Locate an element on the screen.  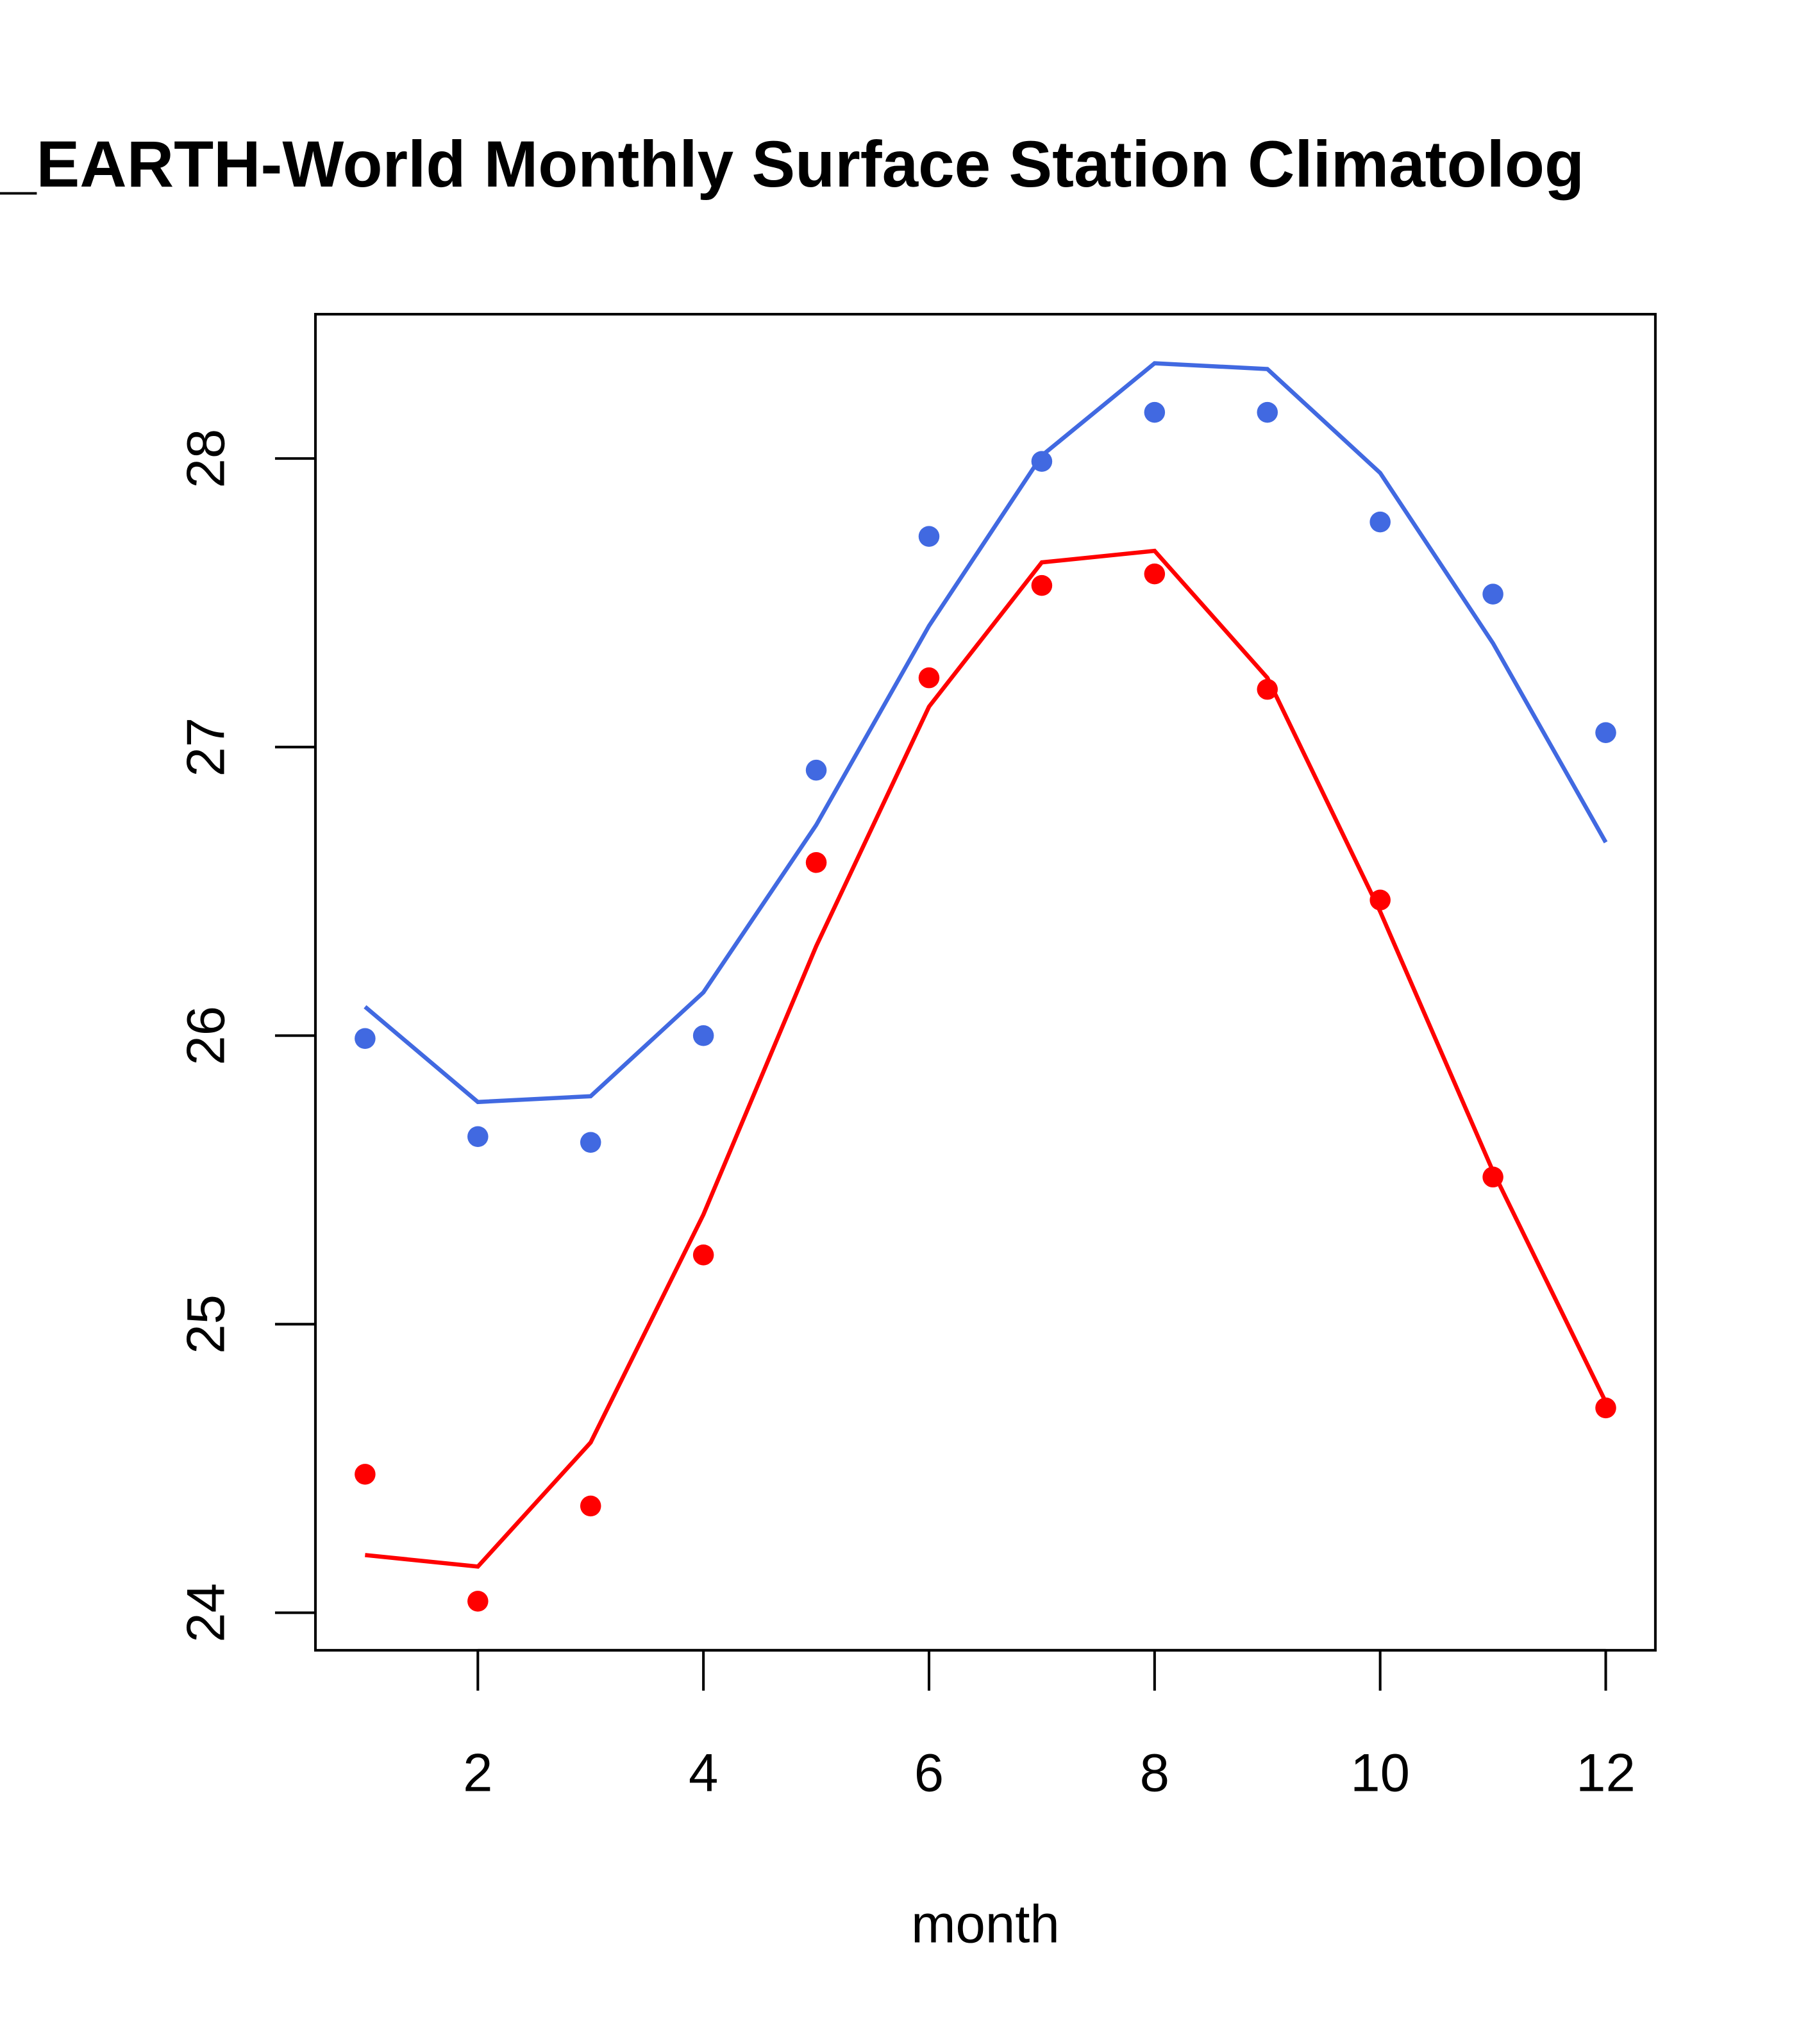
y-tick-label: 27 is located at coordinates (206, 747).